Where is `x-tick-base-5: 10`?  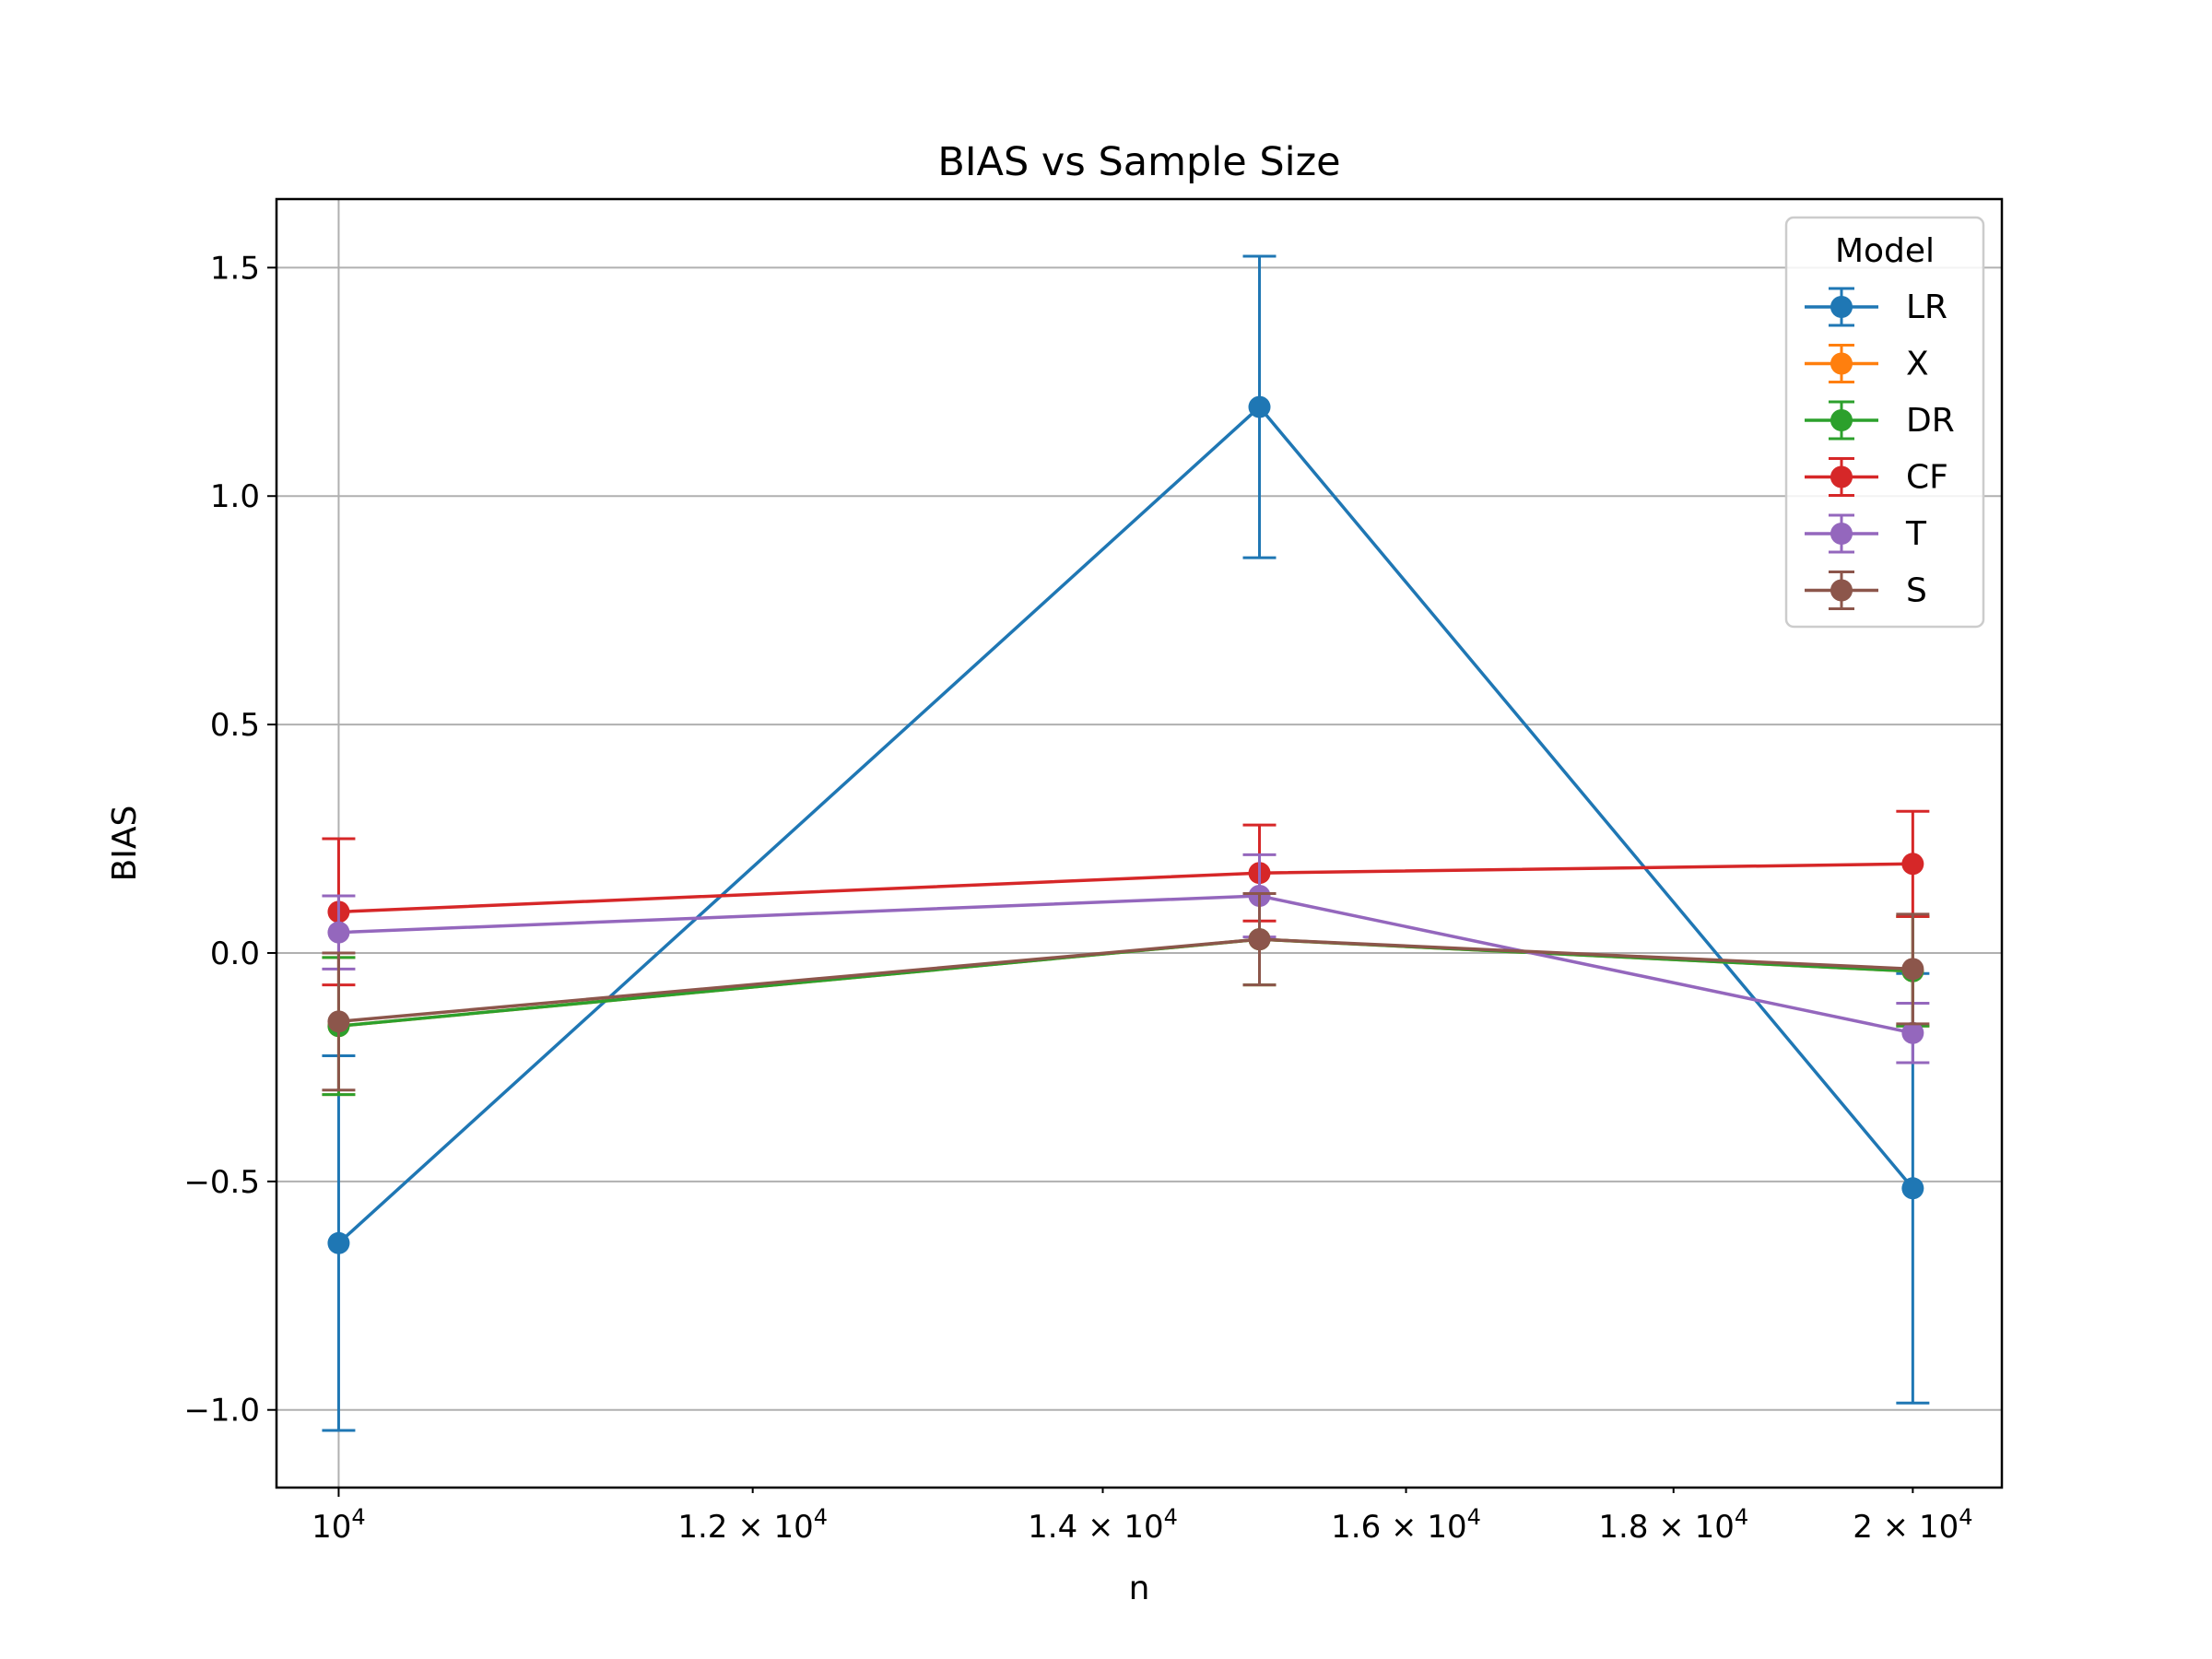 x-tick-base-5: 10 is located at coordinates (1939, 1527).